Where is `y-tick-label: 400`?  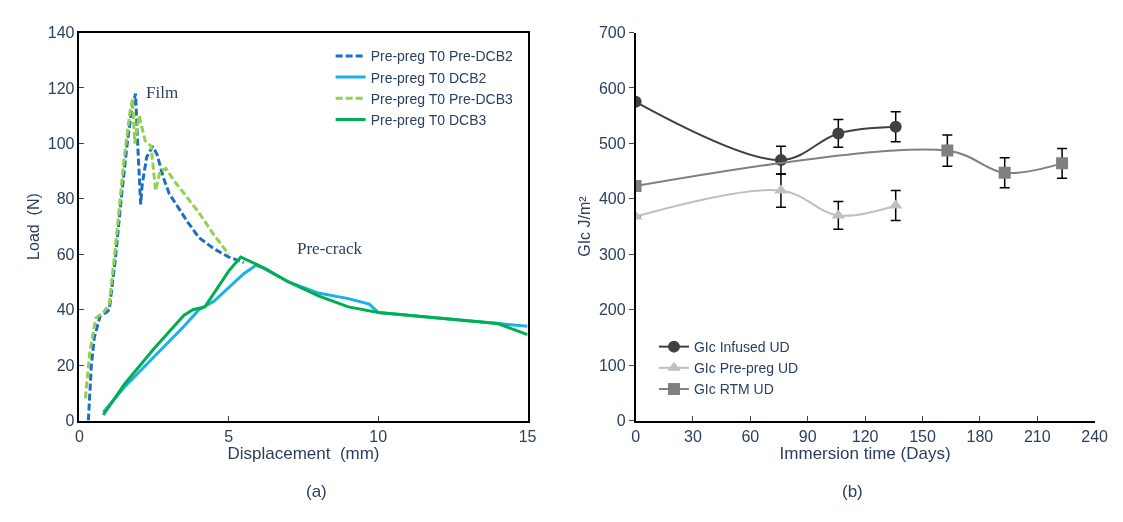 y-tick-label: 400 is located at coordinates (612, 199).